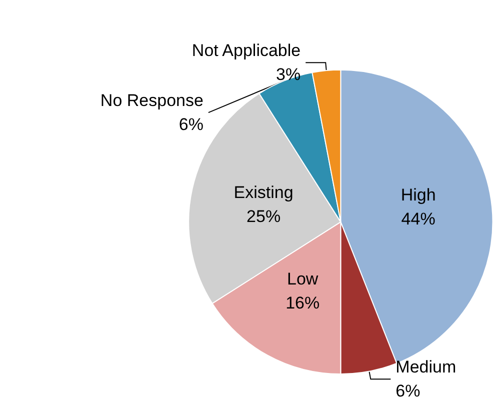 The height and width of the screenshot is (411, 501). What do you see at coordinates (303, 303) in the screenshot?
I see `data-label: 16%` at bounding box center [303, 303].